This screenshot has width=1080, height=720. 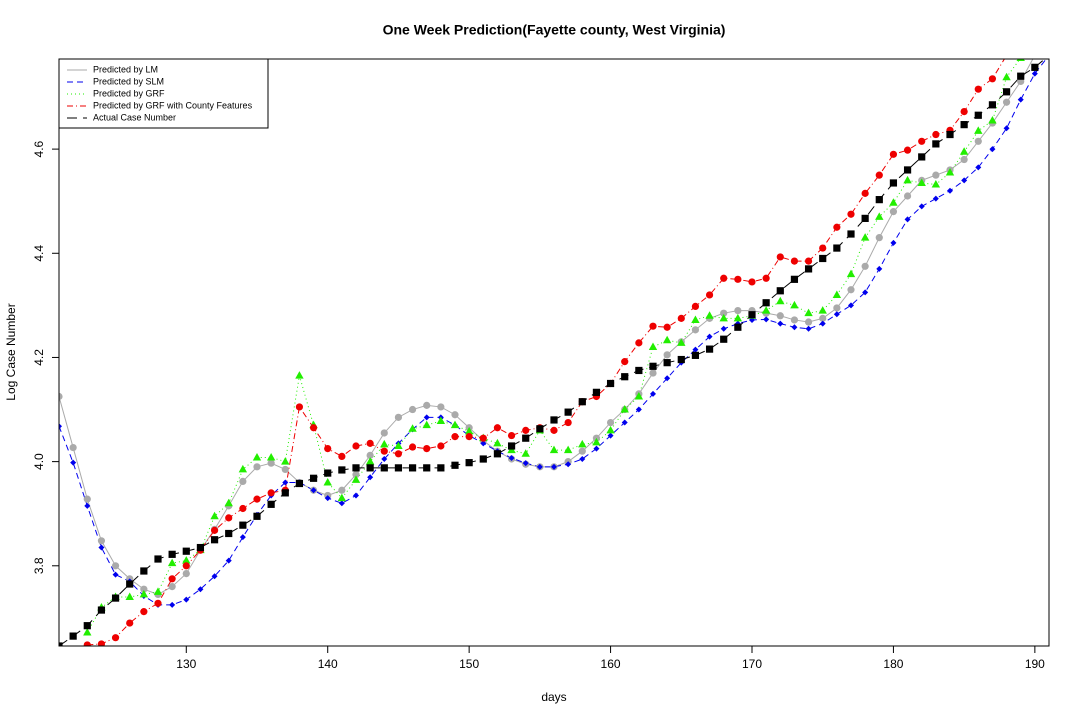 What do you see at coordinates (893, 664) in the screenshot?
I see `x-tick-label: 180` at bounding box center [893, 664].